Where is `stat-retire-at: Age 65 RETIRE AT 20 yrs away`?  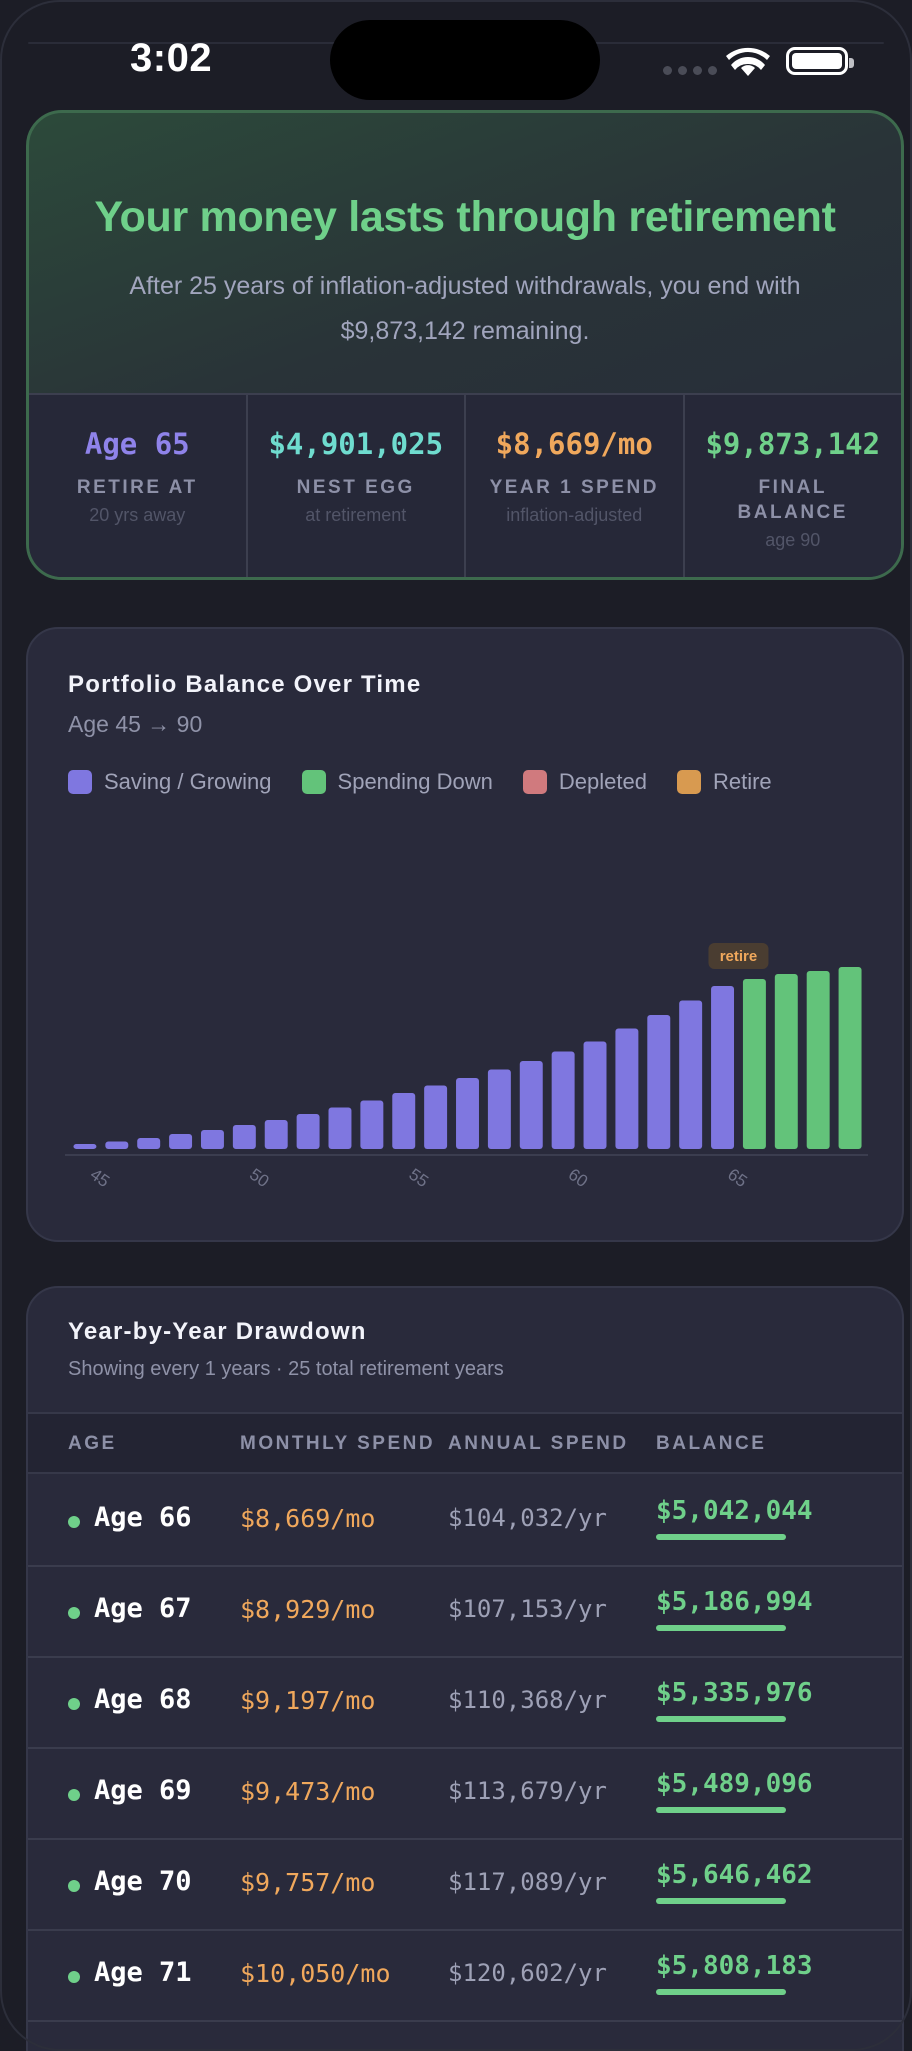
stat-retire-at: Age 65 RETIRE AT 20 yrs away is located at coordinates (138, 486).